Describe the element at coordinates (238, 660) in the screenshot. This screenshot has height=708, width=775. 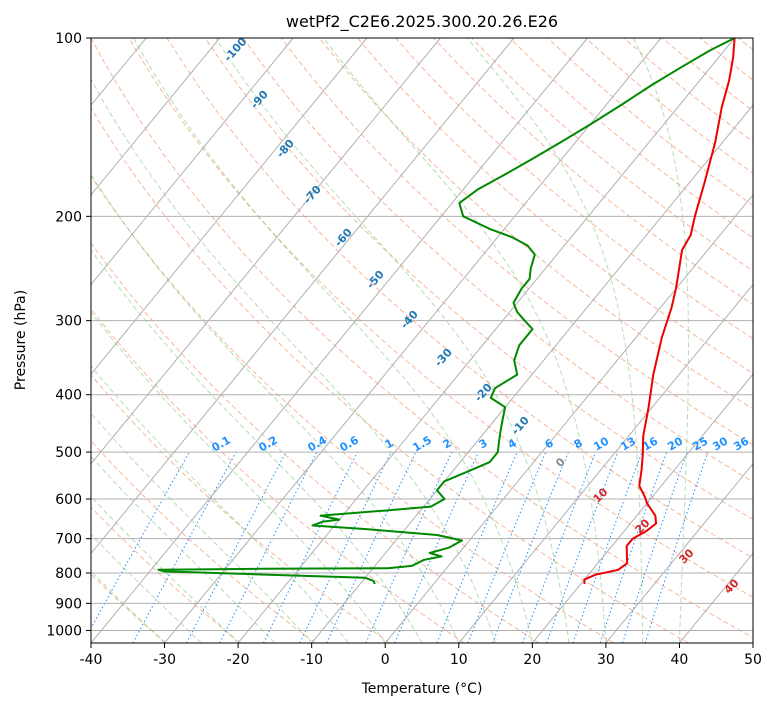
I see `x-tick-label: -20` at that location.